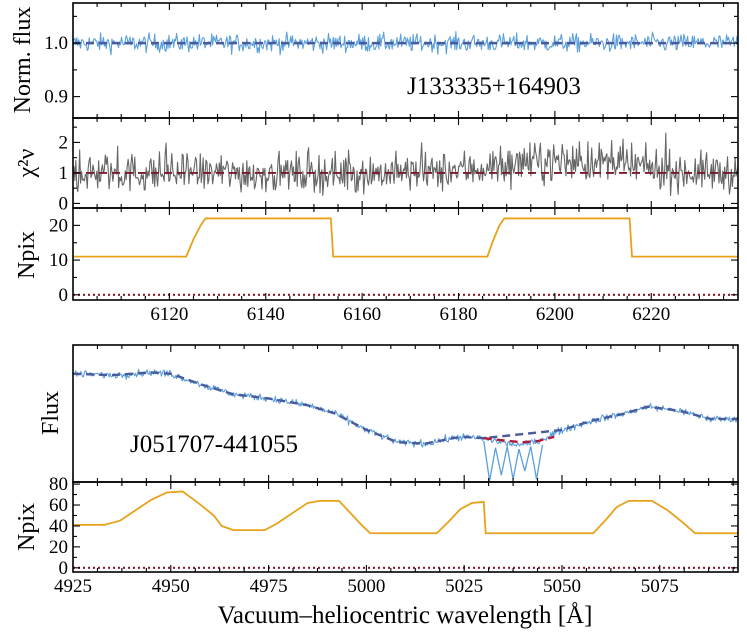  Describe the element at coordinates (56, 43) in the screenshot. I see `y-tick-label: 1.0` at that location.